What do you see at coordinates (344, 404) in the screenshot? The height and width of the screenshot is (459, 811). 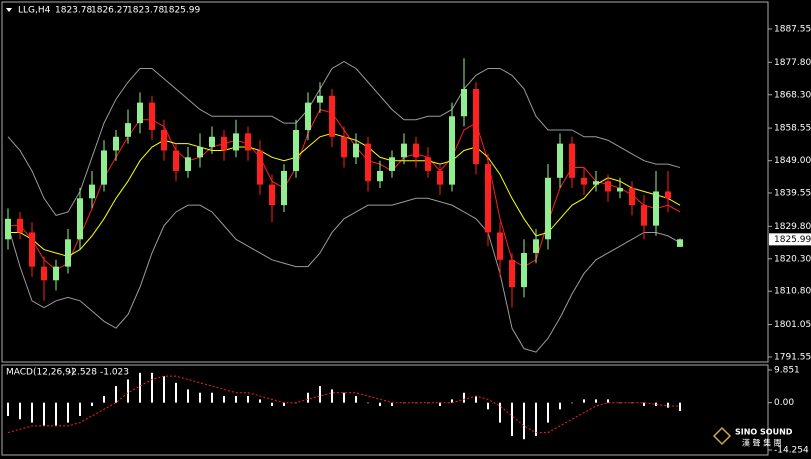 I see `signal-line` at bounding box center [344, 404].